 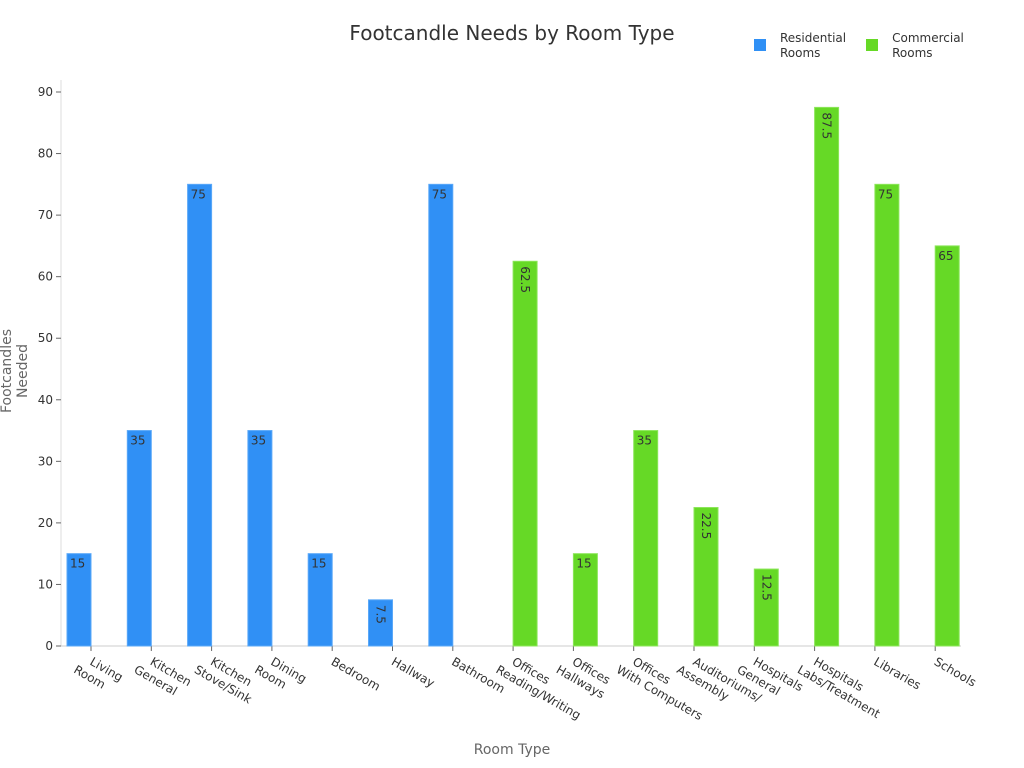 I want to click on legend-label-residential: Residential Rooms, so click(x=813, y=45).